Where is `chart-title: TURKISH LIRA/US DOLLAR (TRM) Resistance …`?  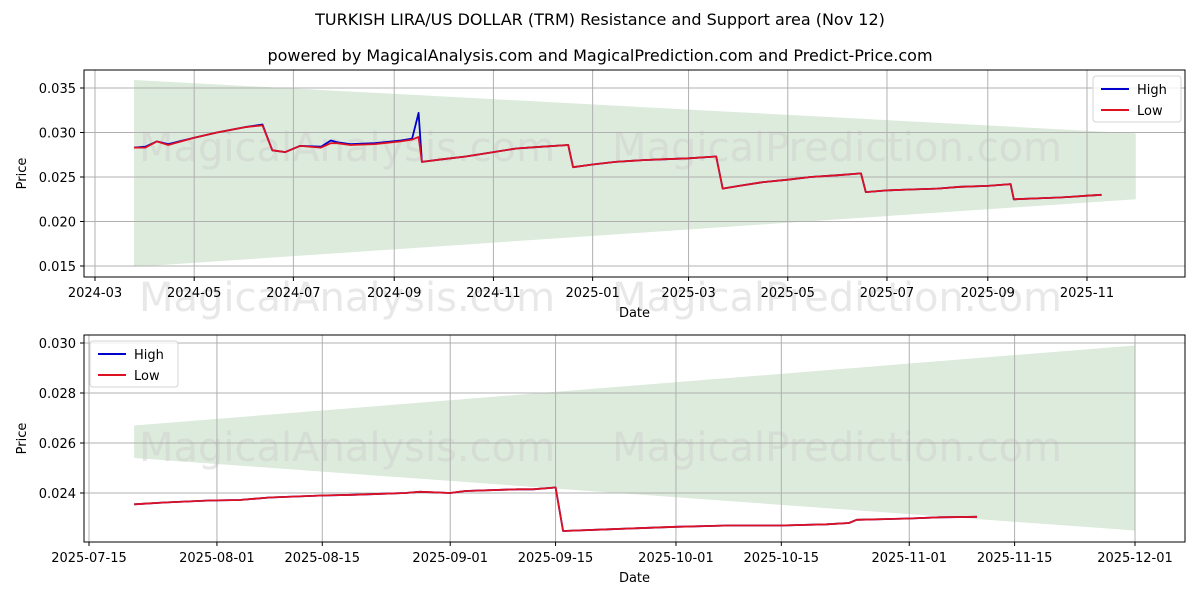
chart-title: TURKISH LIRA/US DOLLAR (TRM) Resistance … is located at coordinates (600, 19).